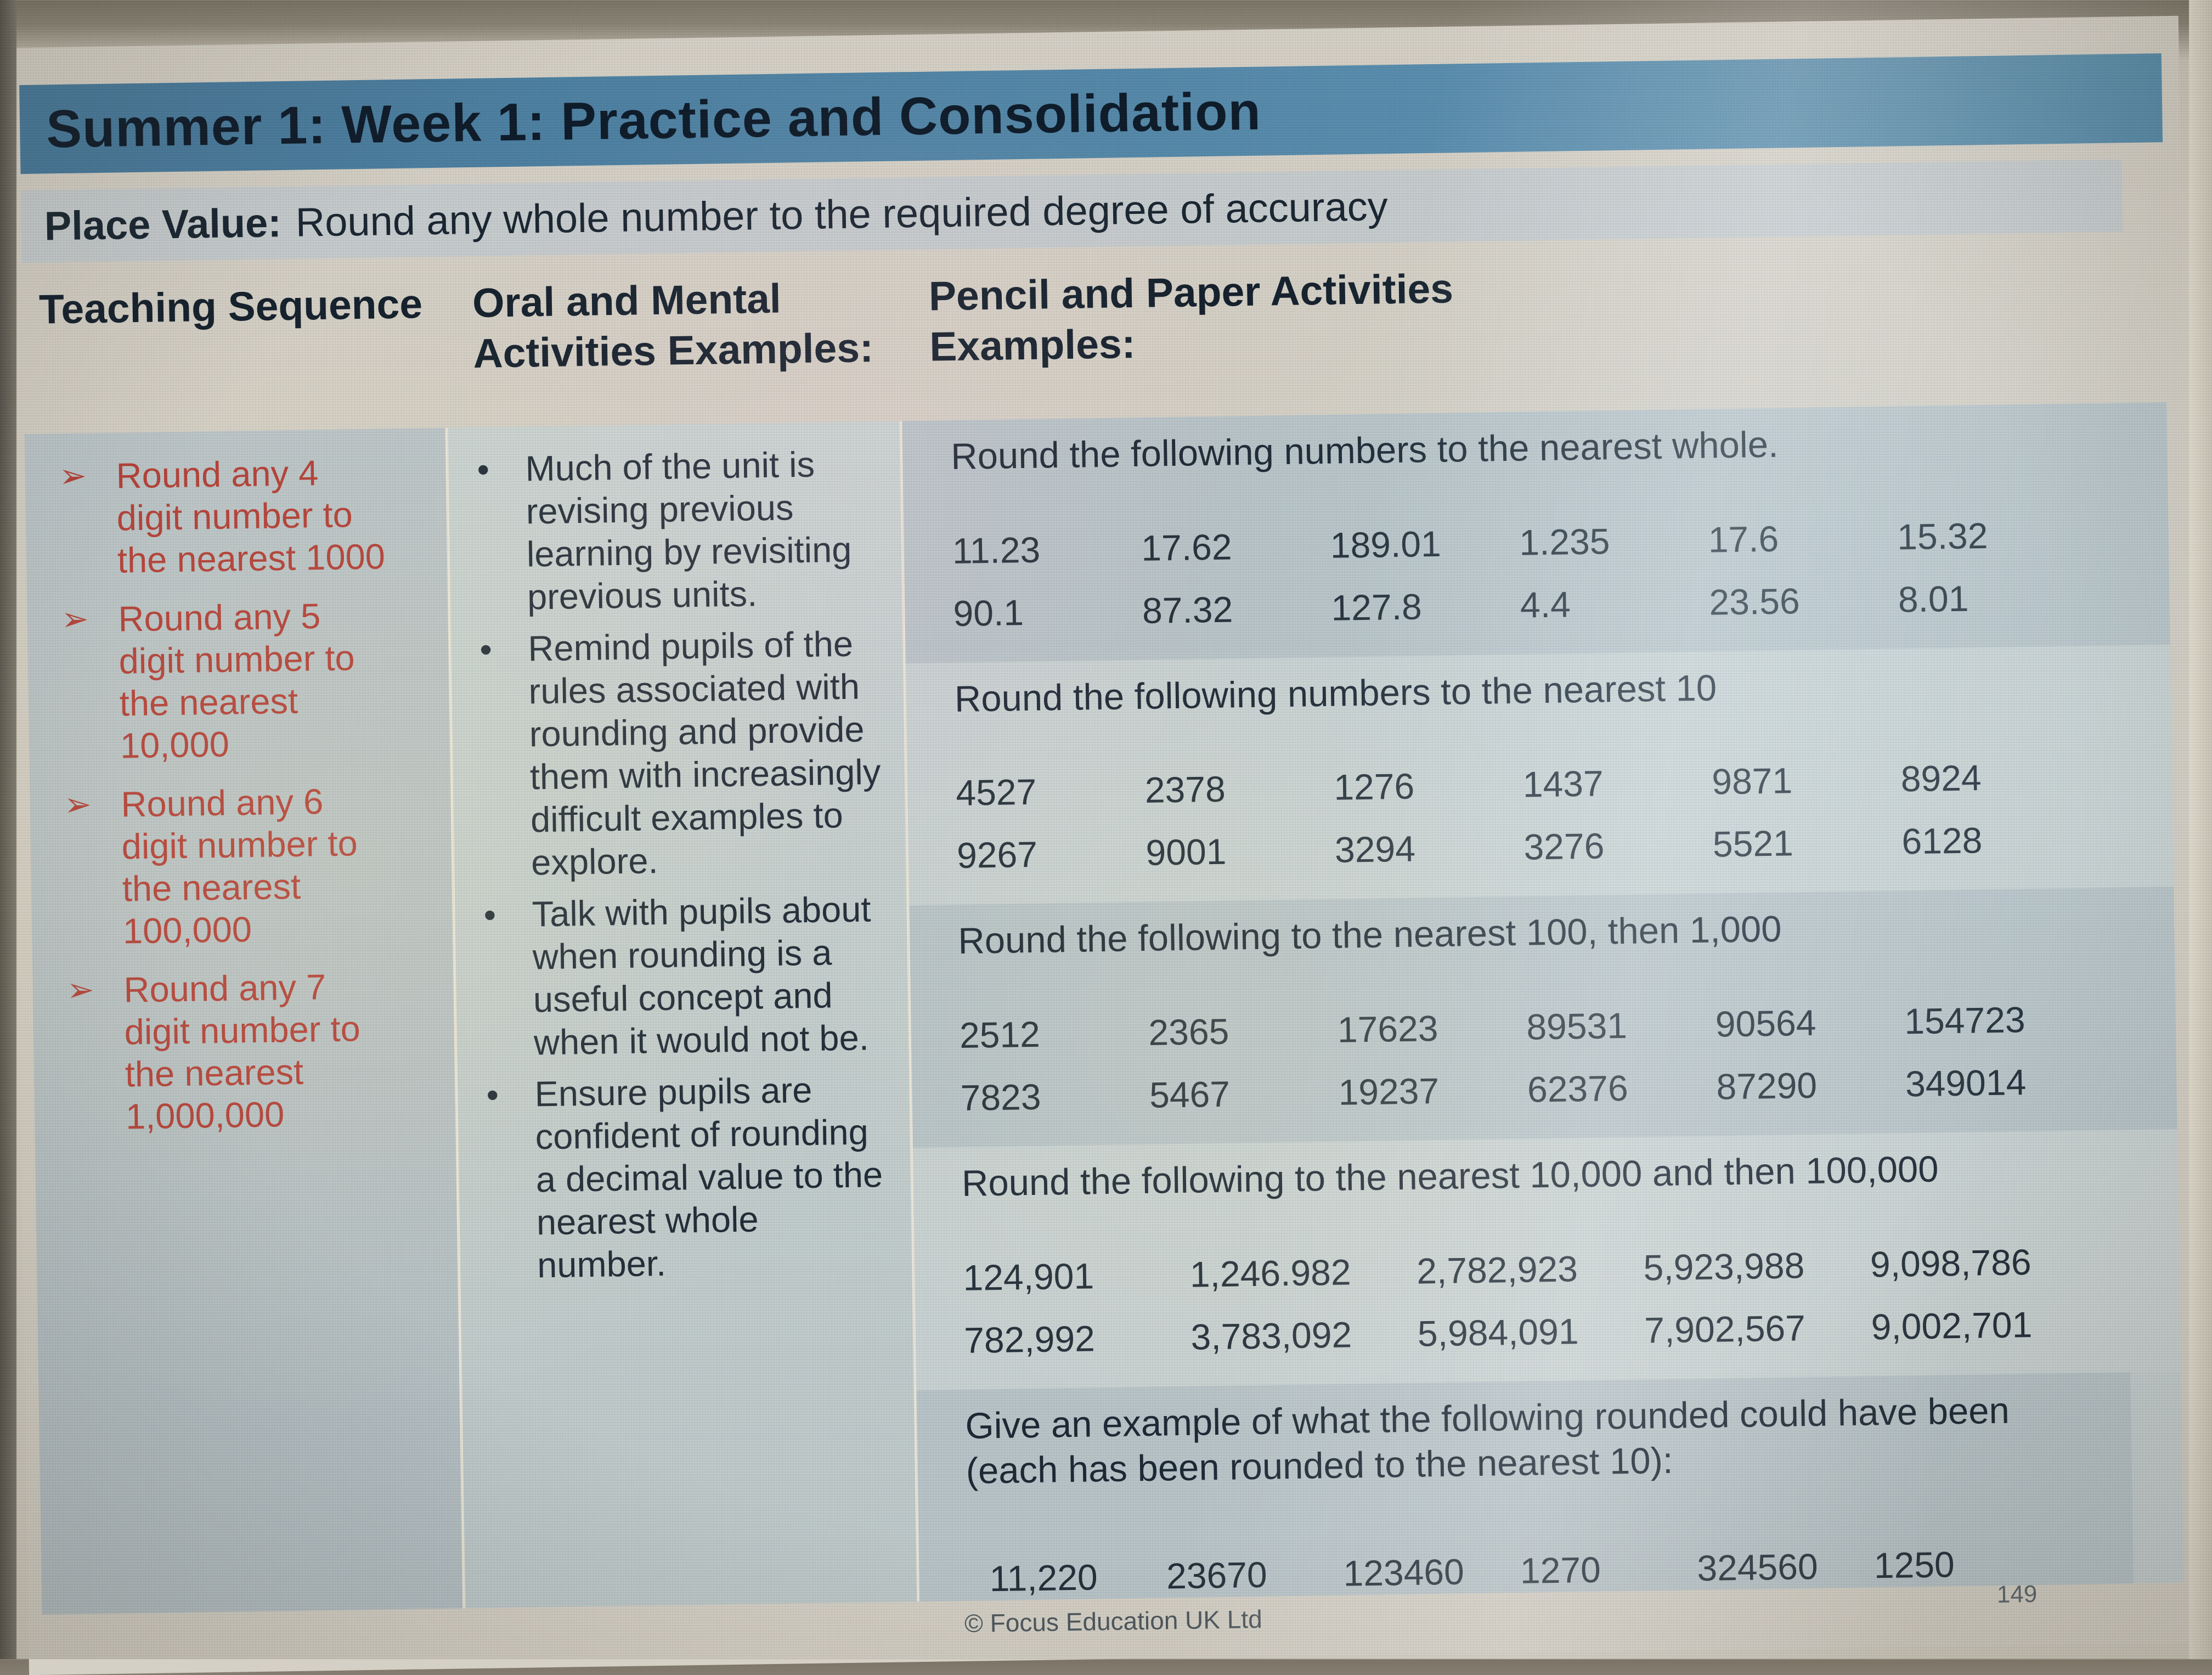 This screenshot has height=1675, width=2212. What do you see at coordinates (1029, 1340) in the screenshot?
I see `number-value: 782,992` at bounding box center [1029, 1340].